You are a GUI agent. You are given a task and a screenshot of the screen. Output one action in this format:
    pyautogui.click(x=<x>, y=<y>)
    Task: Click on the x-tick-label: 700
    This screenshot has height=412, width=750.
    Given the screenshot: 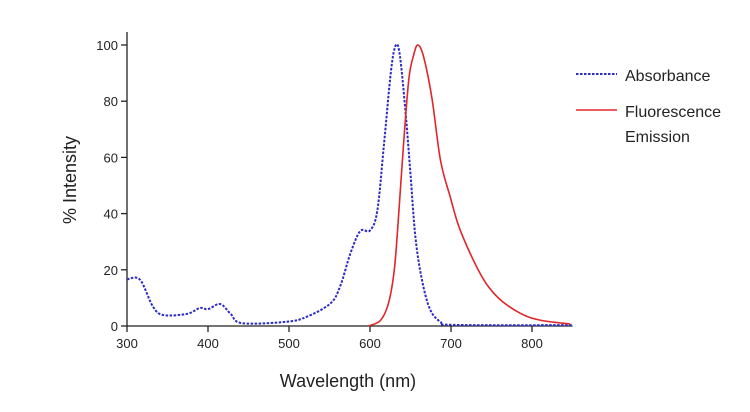 What is the action you would take?
    pyautogui.click(x=451, y=343)
    